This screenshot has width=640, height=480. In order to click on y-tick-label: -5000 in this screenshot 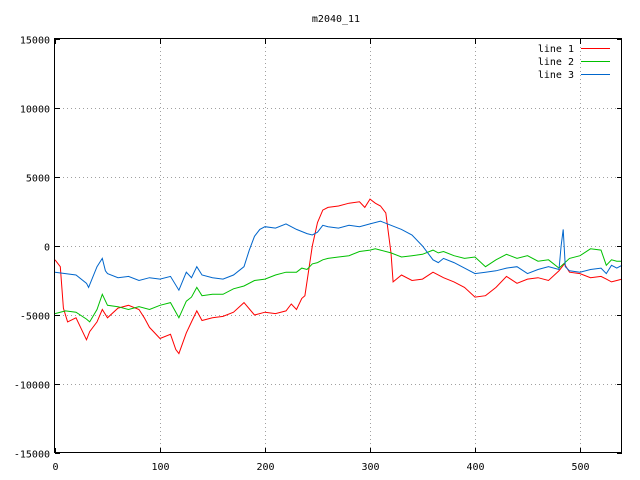, I will do `click(35, 317)`.